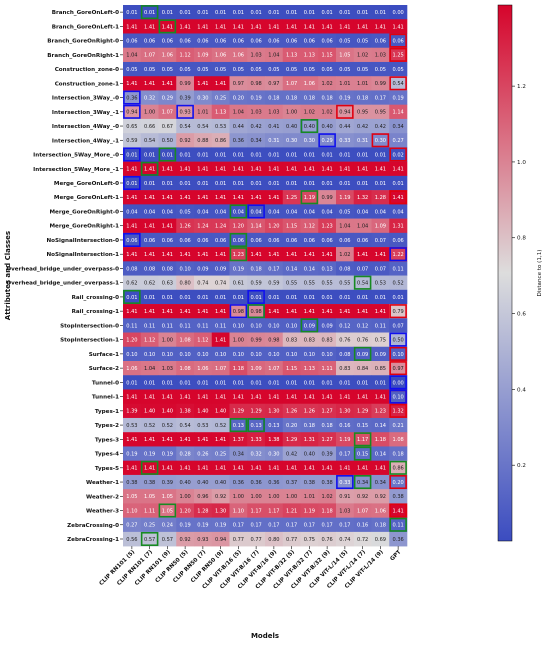  Describe the element at coordinates (238, 540) in the screenshot. I see `cell-value-label: 0.77` at that location.